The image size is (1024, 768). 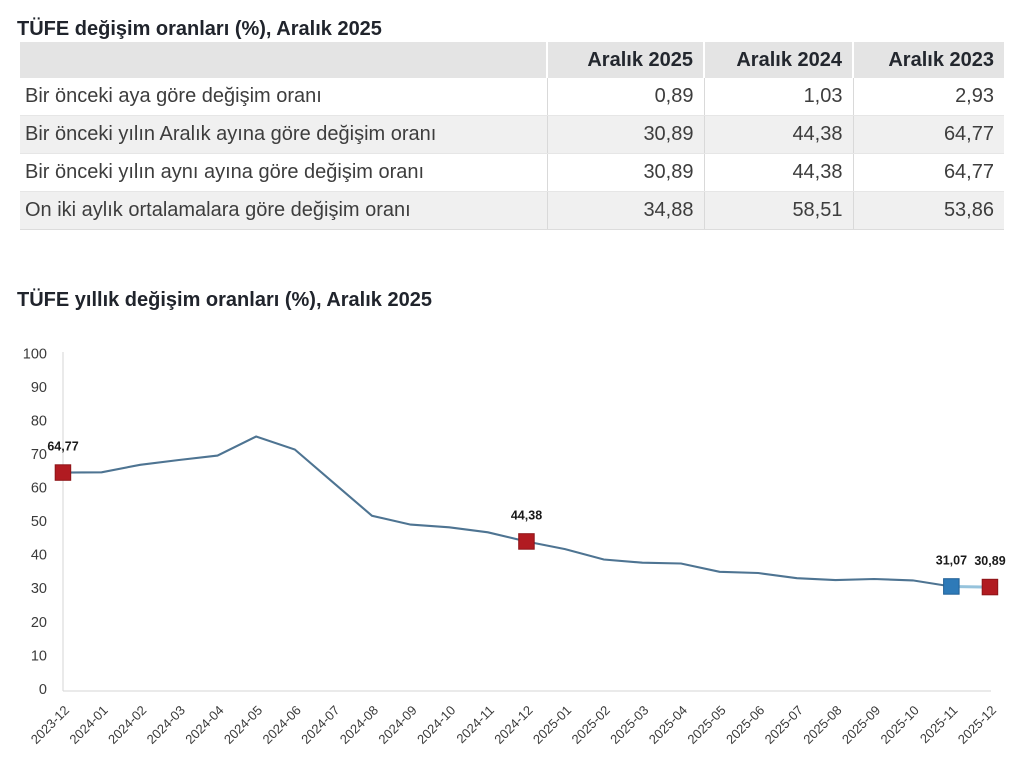 What do you see at coordinates (989, 561) in the screenshot?
I see `svg-text: 30,89` at bounding box center [989, 561].